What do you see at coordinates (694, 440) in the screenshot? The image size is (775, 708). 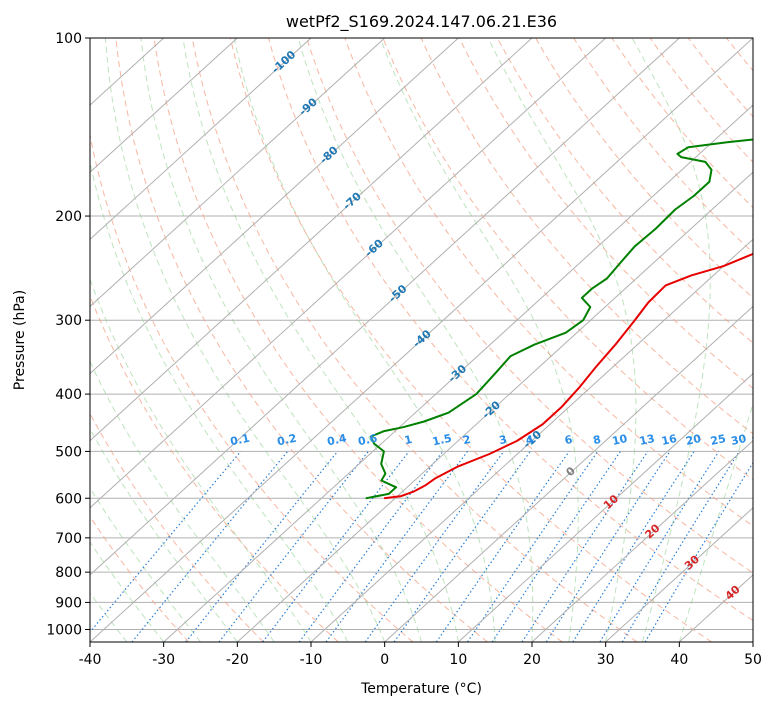 I see `mixing-ratio-label: 20` at bounding box center [694, 440].